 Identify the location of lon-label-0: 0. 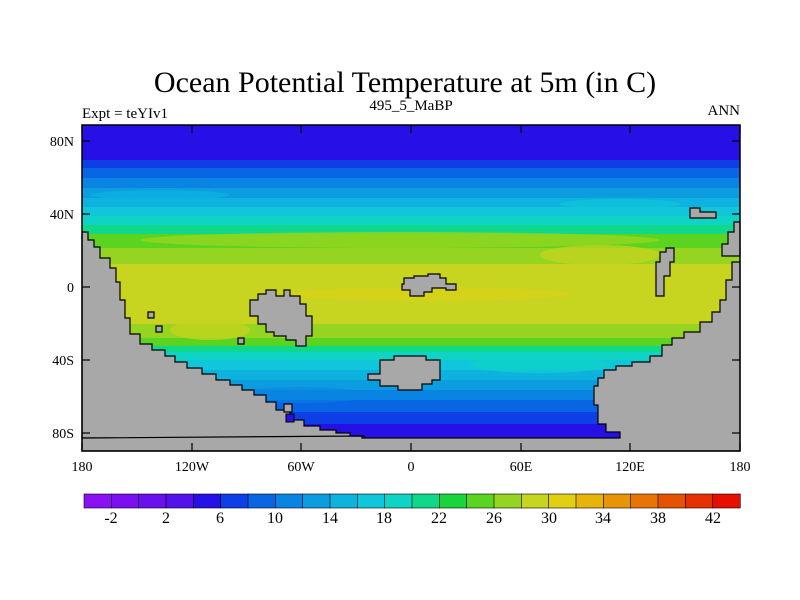
(411, 467).